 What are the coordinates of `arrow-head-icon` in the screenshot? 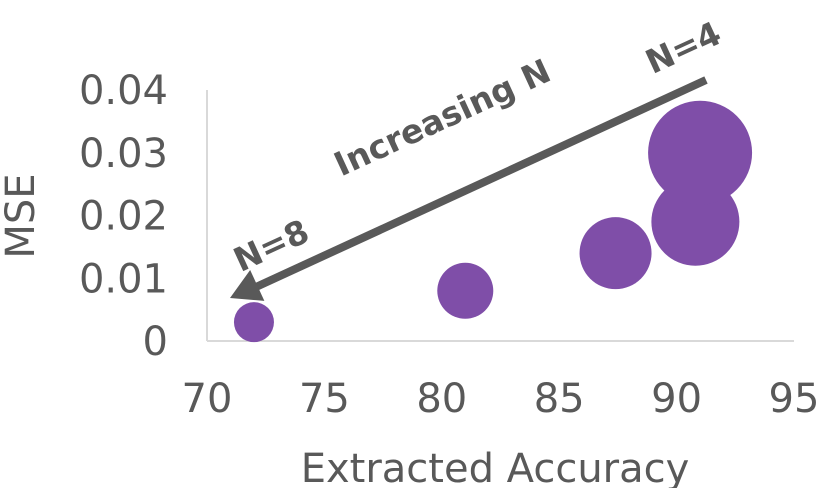 It's located at (247, 285).